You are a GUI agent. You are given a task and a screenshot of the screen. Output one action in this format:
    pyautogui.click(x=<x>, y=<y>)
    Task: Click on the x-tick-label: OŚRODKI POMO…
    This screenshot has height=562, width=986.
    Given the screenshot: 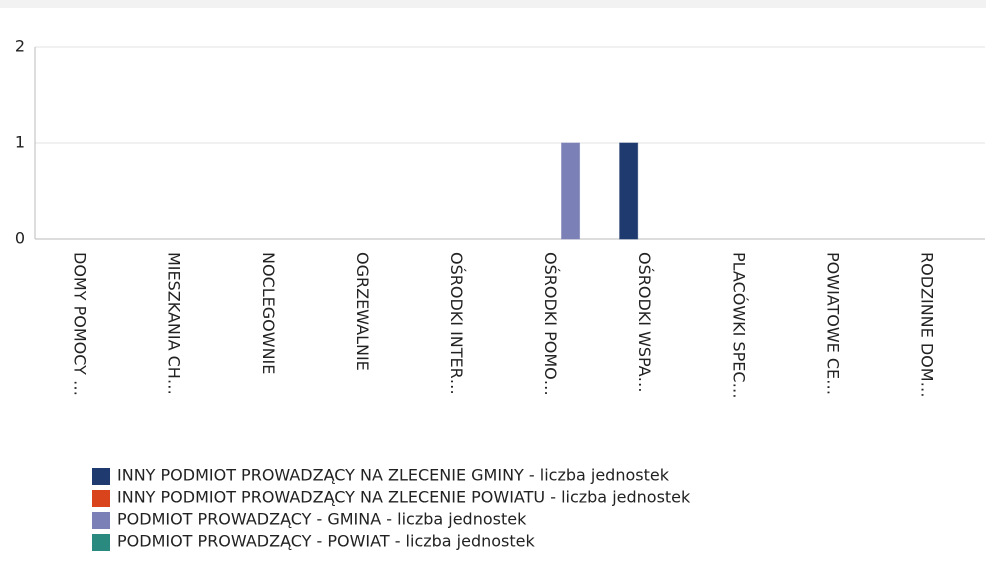 What is the action you would take?
    pyautogui.click(x=550, y=324)
    